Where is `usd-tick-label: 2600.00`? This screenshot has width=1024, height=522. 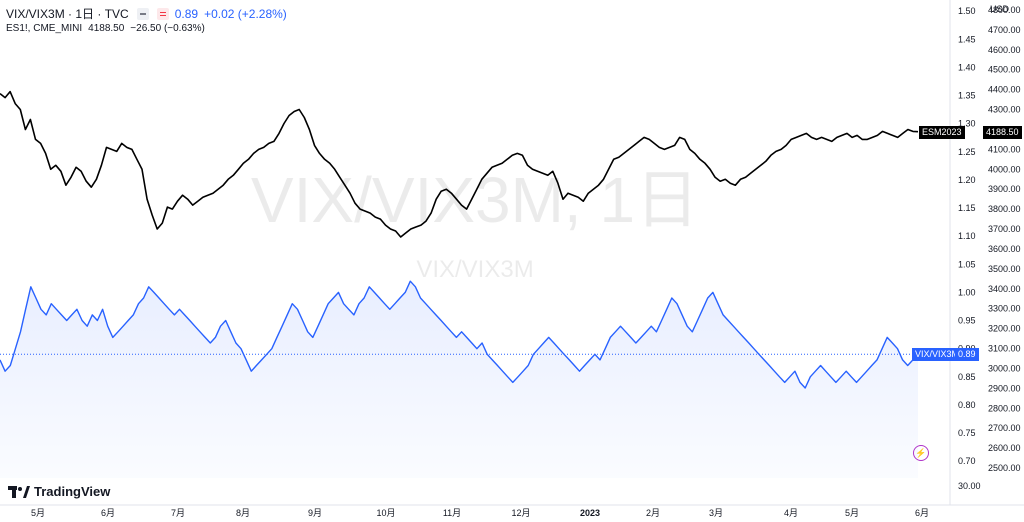 usd-tick-label: 2600.00 is located at coordinates (1004, 448).